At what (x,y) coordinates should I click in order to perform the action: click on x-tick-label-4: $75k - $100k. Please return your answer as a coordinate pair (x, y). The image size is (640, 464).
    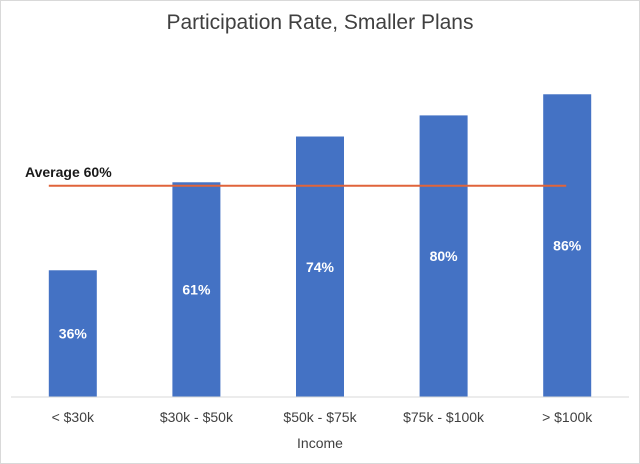
    Looking at the image, I should click on (444, 417).